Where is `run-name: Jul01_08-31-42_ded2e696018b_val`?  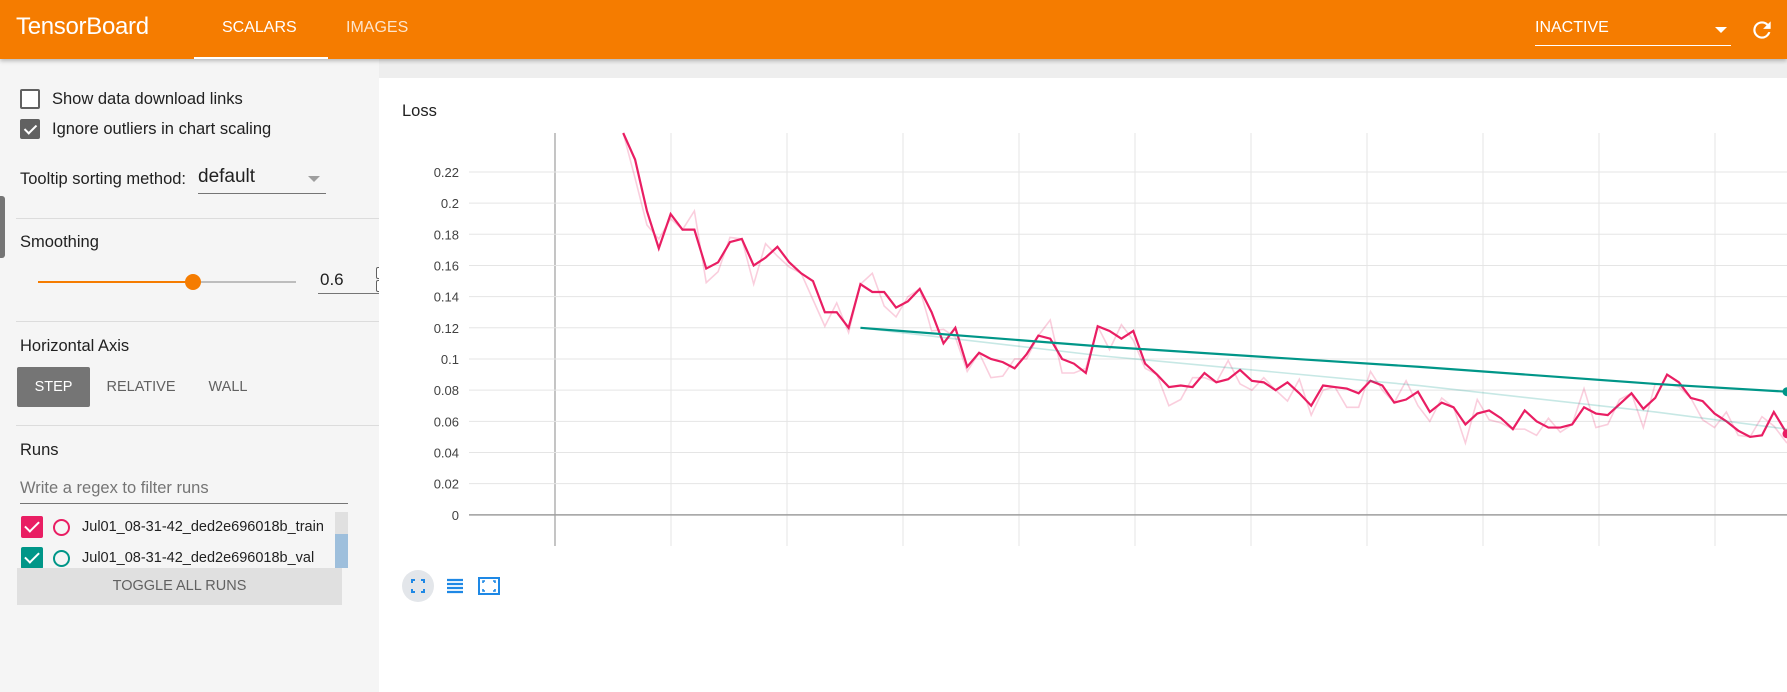 run-name: Jul01_08-31-42_ded2e696018b_val is located at coordinates (198, 558).